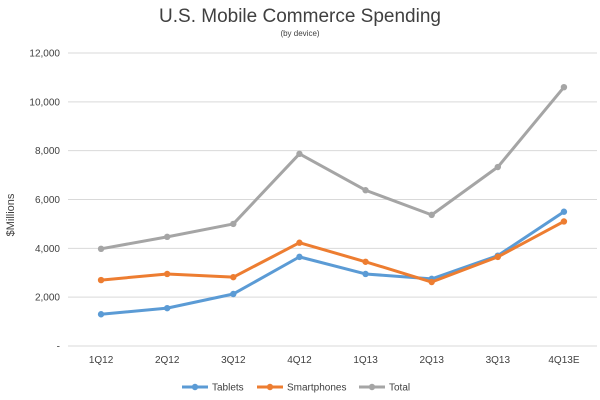 This screenshot has width=600, height=400. Describe the element at coordinates (44, 54) in the screenshot. I see `y-tick-label: 12,000` at that location.